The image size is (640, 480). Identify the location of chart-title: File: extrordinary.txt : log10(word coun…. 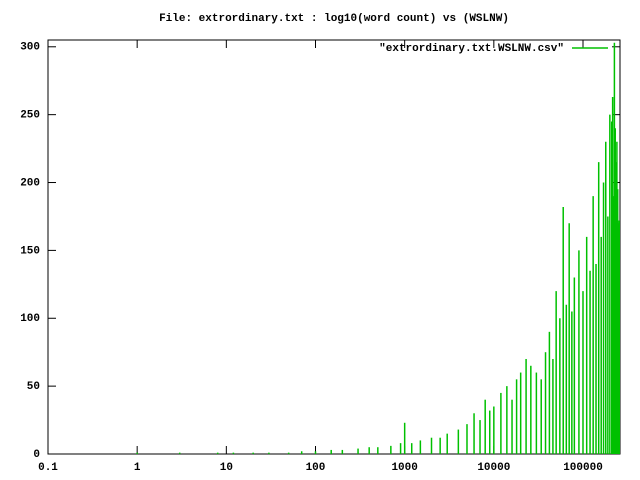
(334, 19).